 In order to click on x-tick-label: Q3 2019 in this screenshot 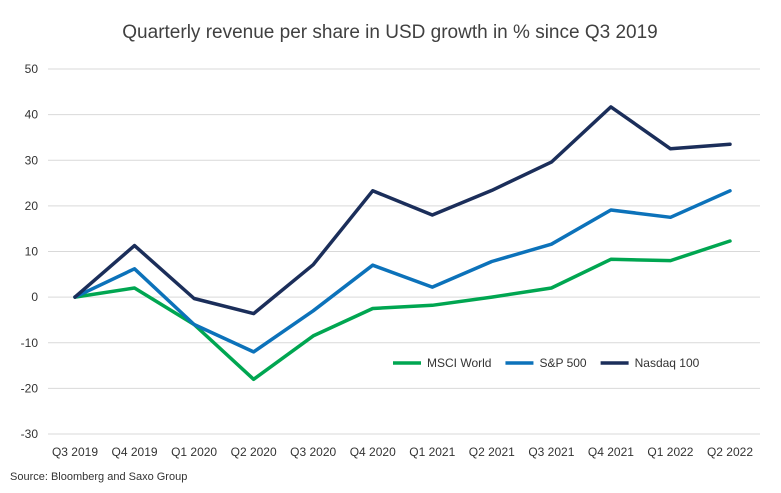, I will do `click(75, 452)`.